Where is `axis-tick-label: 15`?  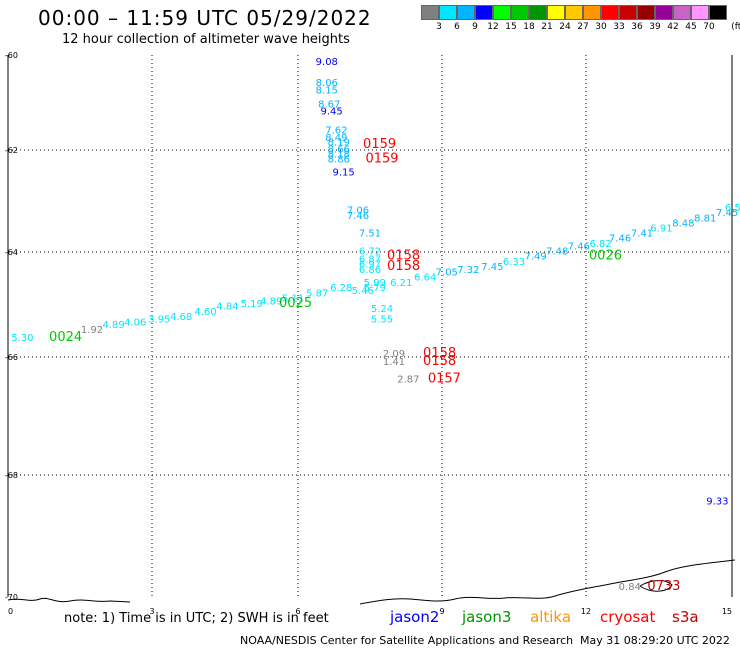
axis-tick-label: 15 is located at coordinates (727, 611).